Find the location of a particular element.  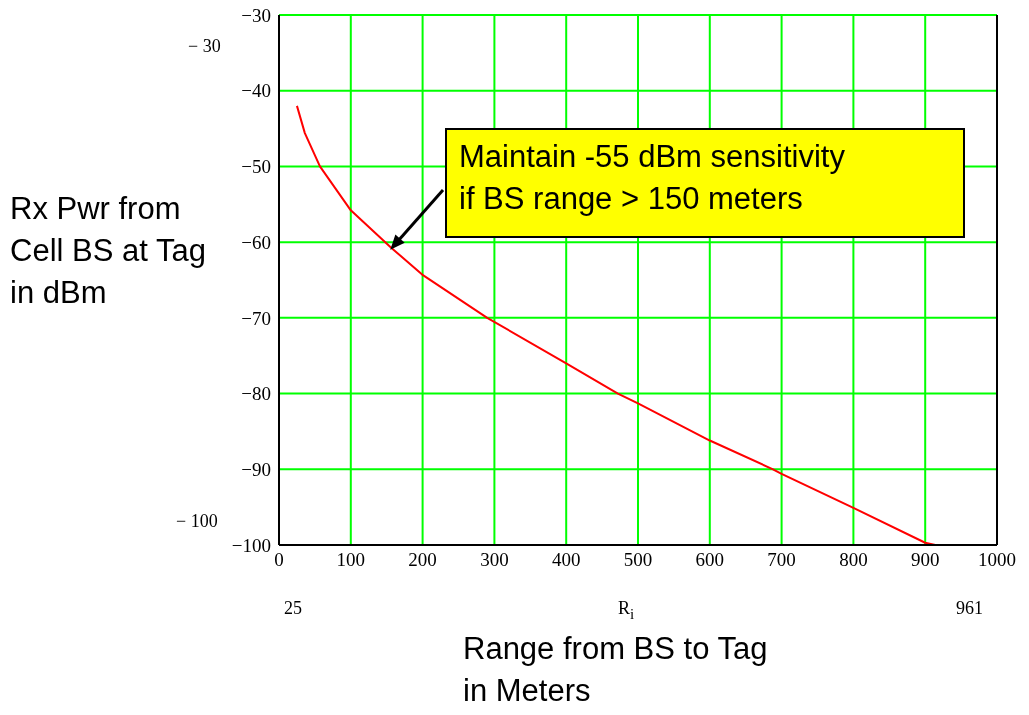

x-tick-label: 700 is located at coordinates (781, 560).